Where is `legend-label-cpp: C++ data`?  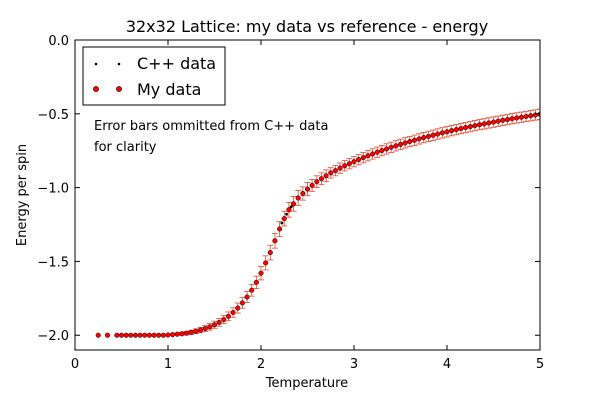
legend-label-cpp: C++ data is located at coordinates (176, 63).